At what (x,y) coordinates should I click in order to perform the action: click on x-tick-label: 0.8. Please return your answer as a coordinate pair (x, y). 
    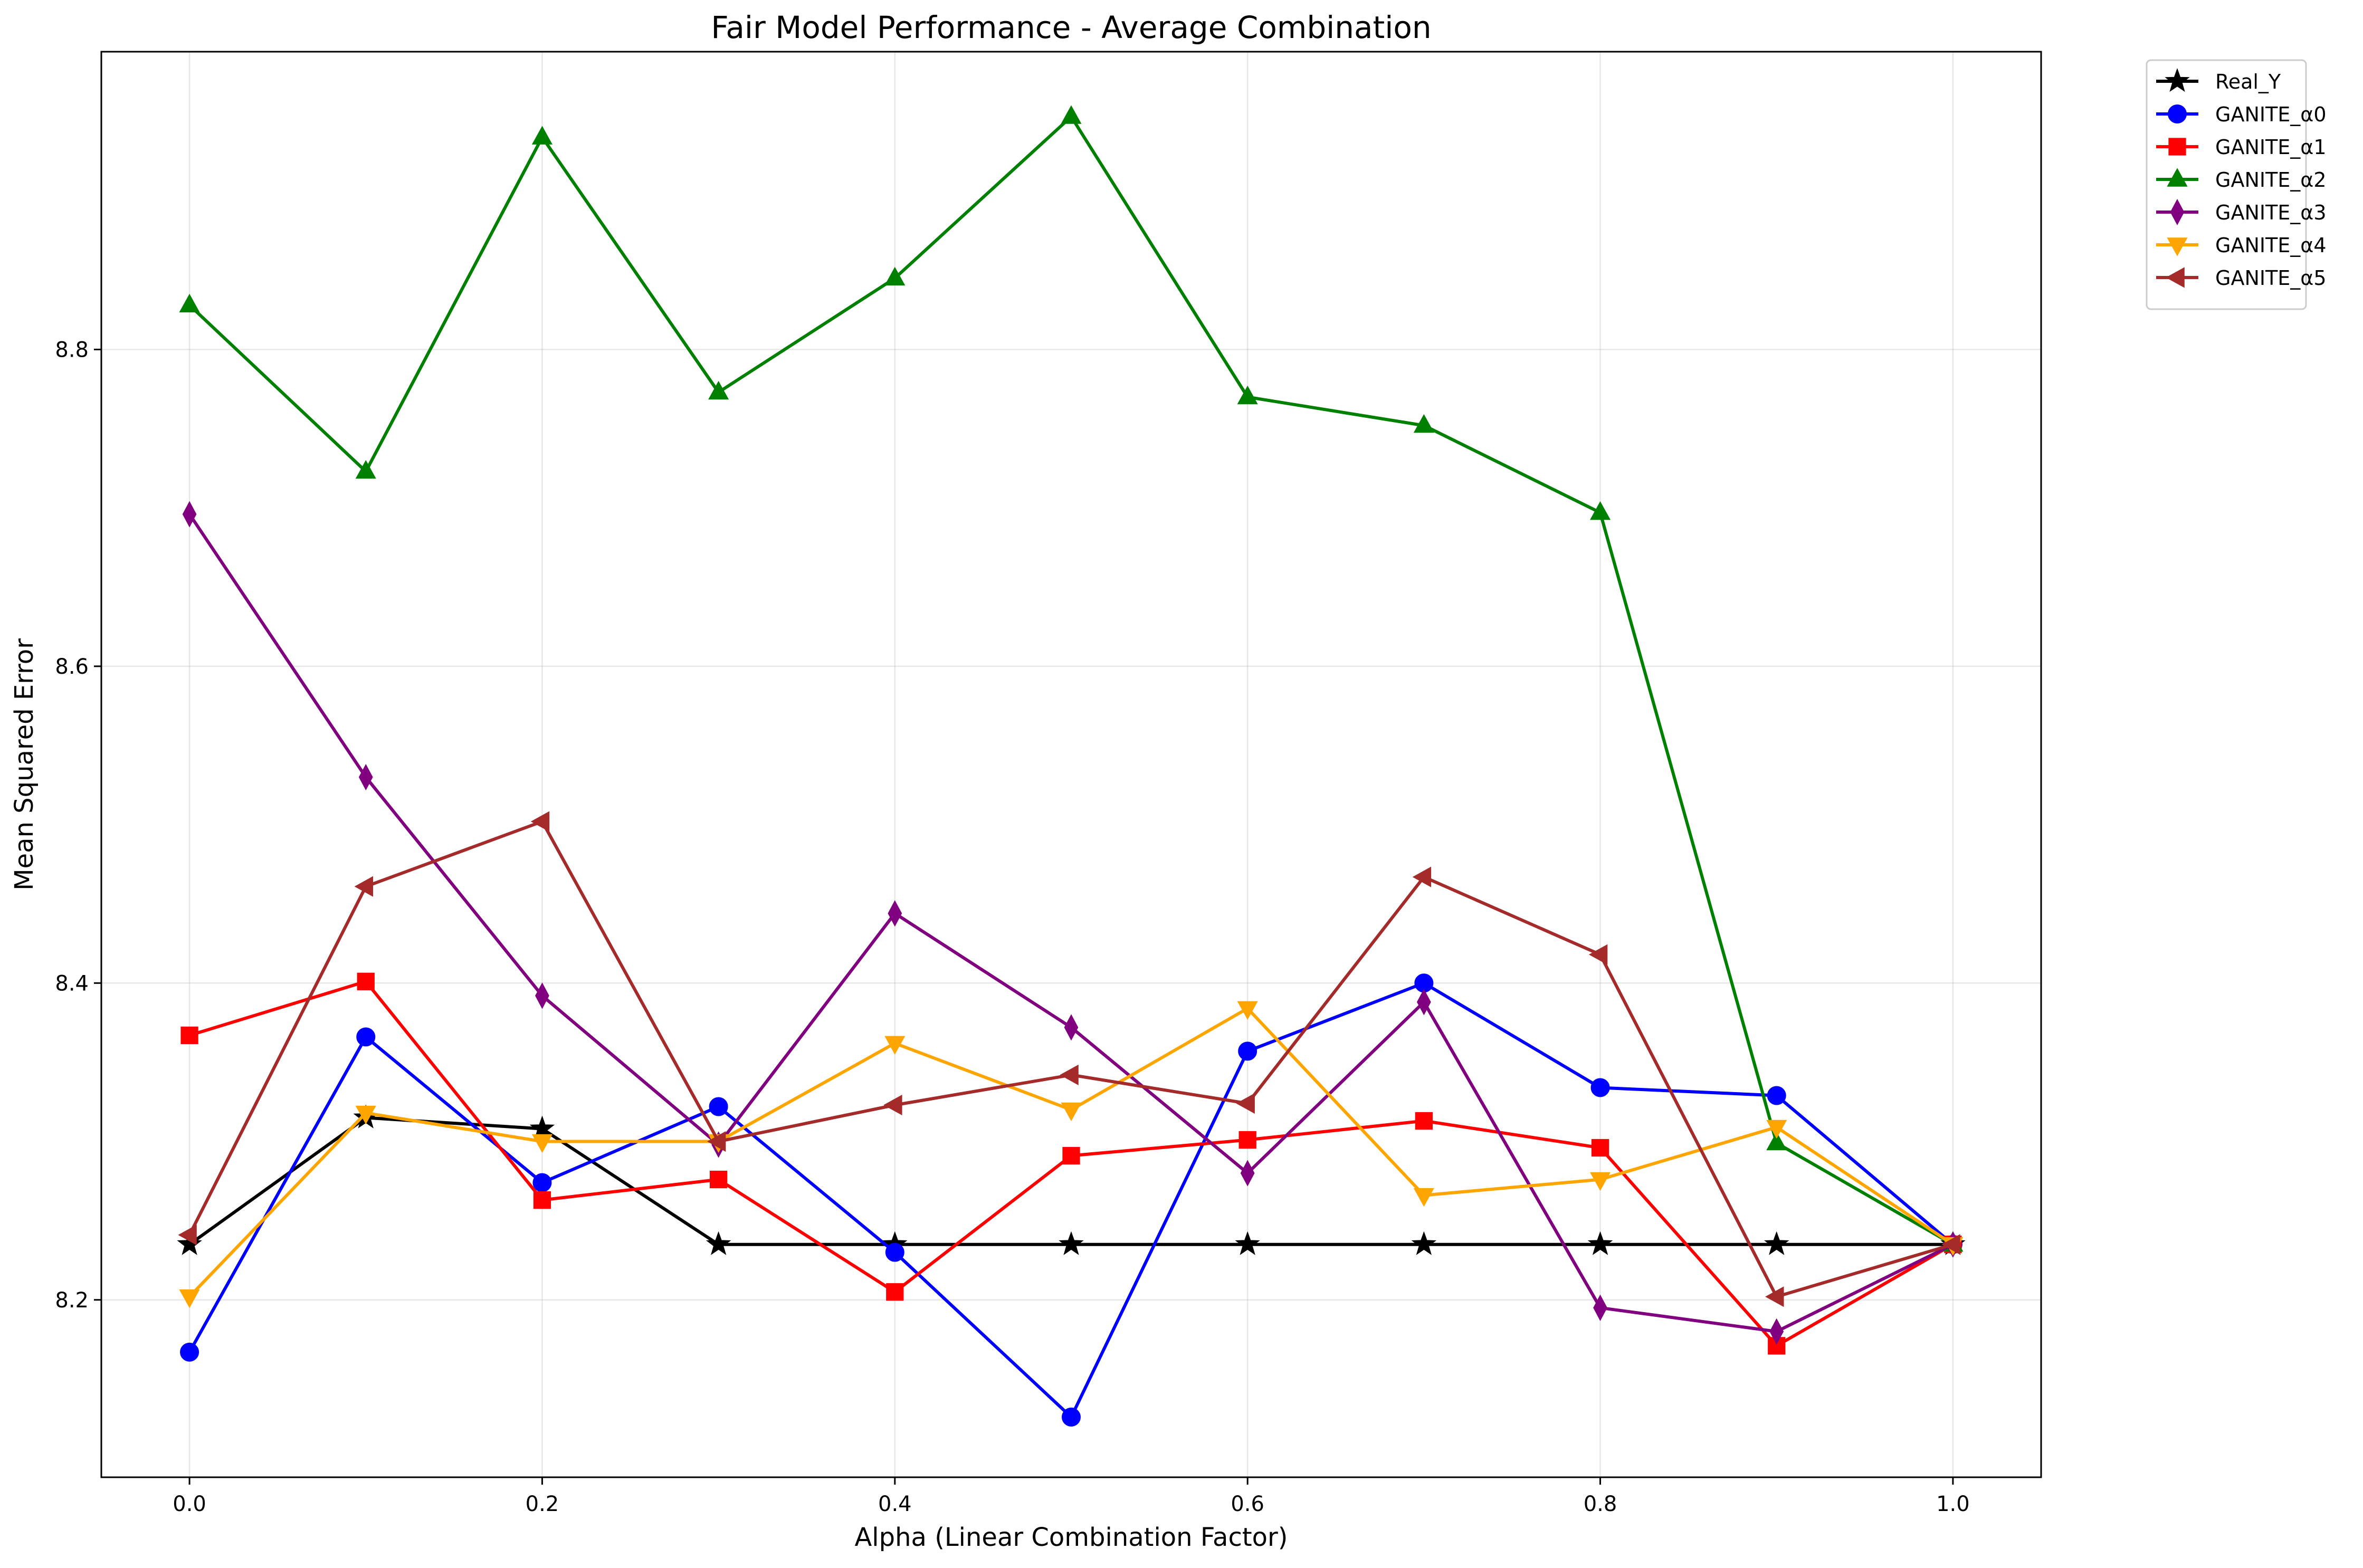
    Looking at the image, I should click on (1600, 1504).